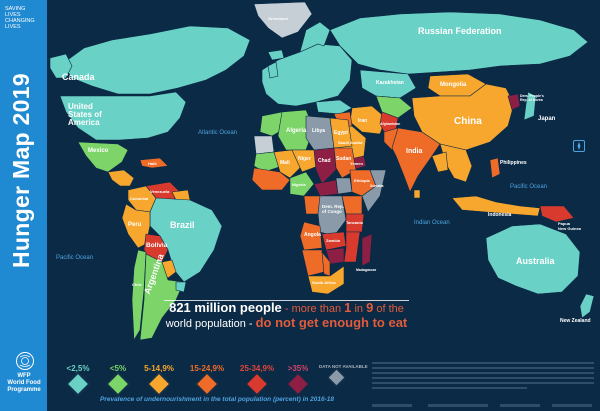 The width and height of the screenshot is (600, 411). I want to click on label-niger: Niger, so click(304, 159).